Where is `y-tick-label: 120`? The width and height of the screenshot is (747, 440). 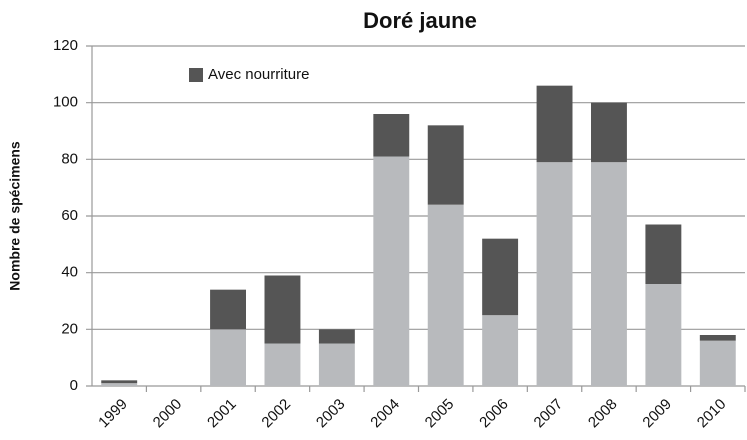
y-tick-label: 120 is located at coordinates (65, 45).